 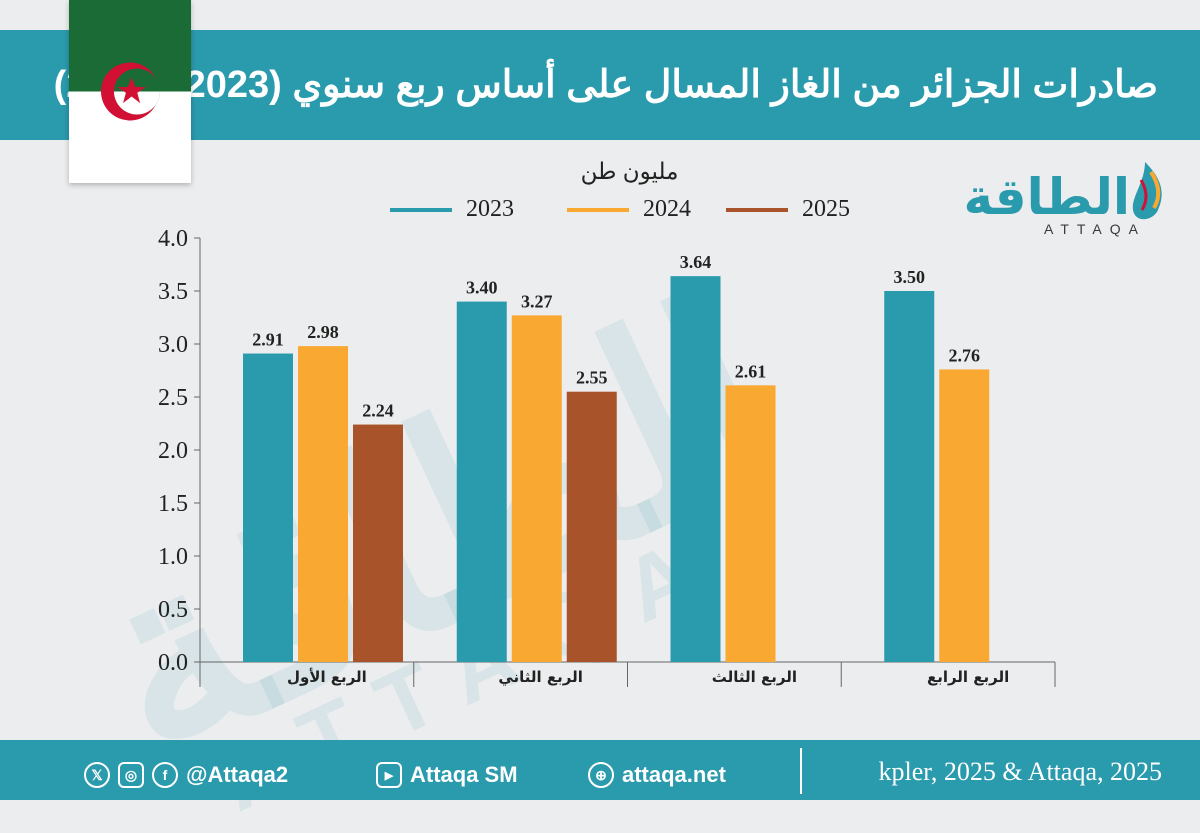 I want to click on legend-swatch-2023, so click(x=421, y=209).